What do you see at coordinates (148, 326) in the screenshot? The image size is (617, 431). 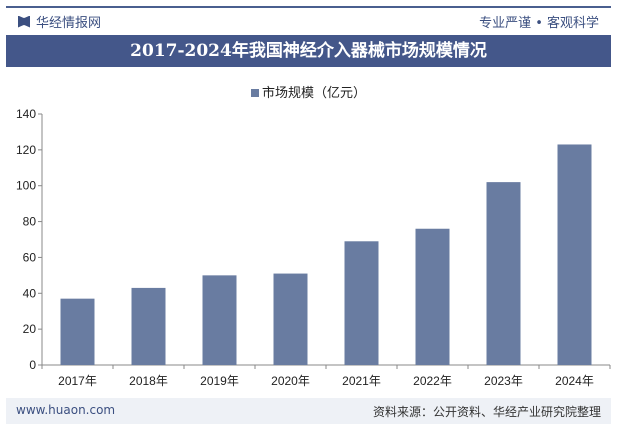 I see `bar-2018年` at bounding box center [148, 326].